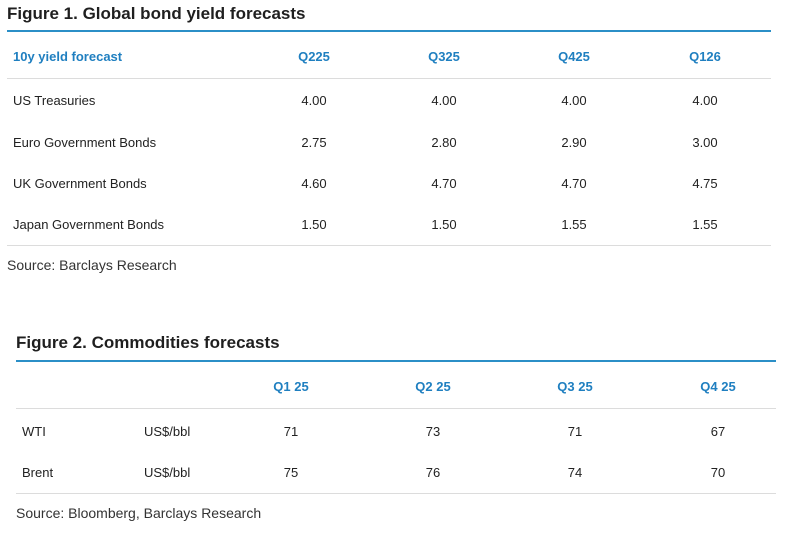 This screenshot has height=535, width=800. Describe the element at coordinates (718, 431) in the screenshot. I see `table-cell: 67` at that location.